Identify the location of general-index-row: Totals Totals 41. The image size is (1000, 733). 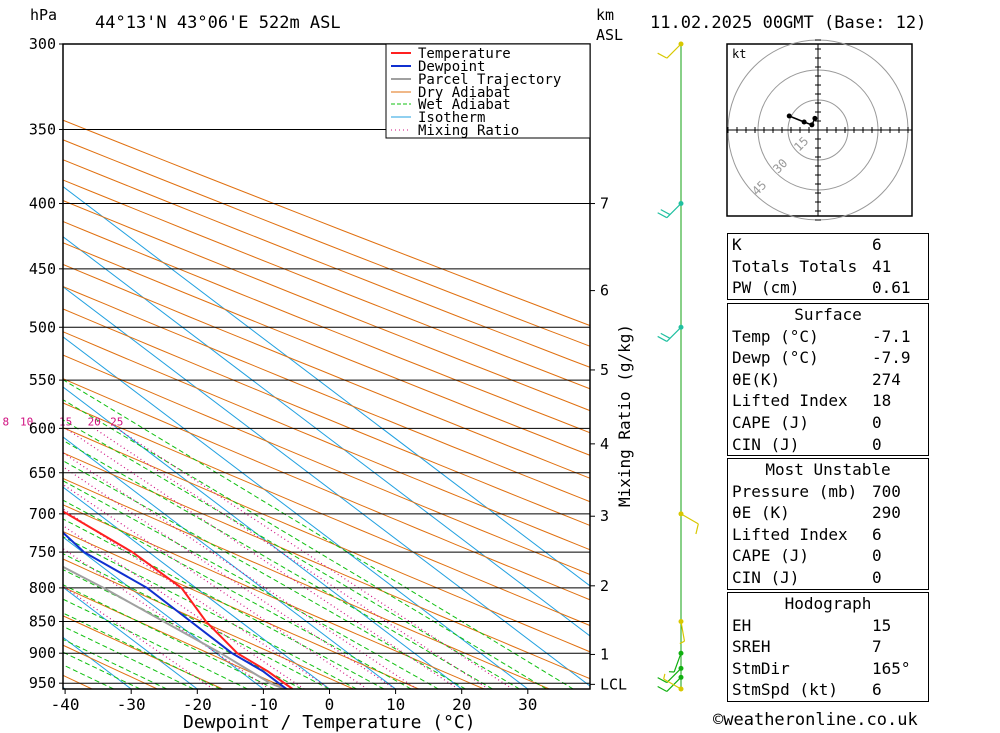
(828, 267).